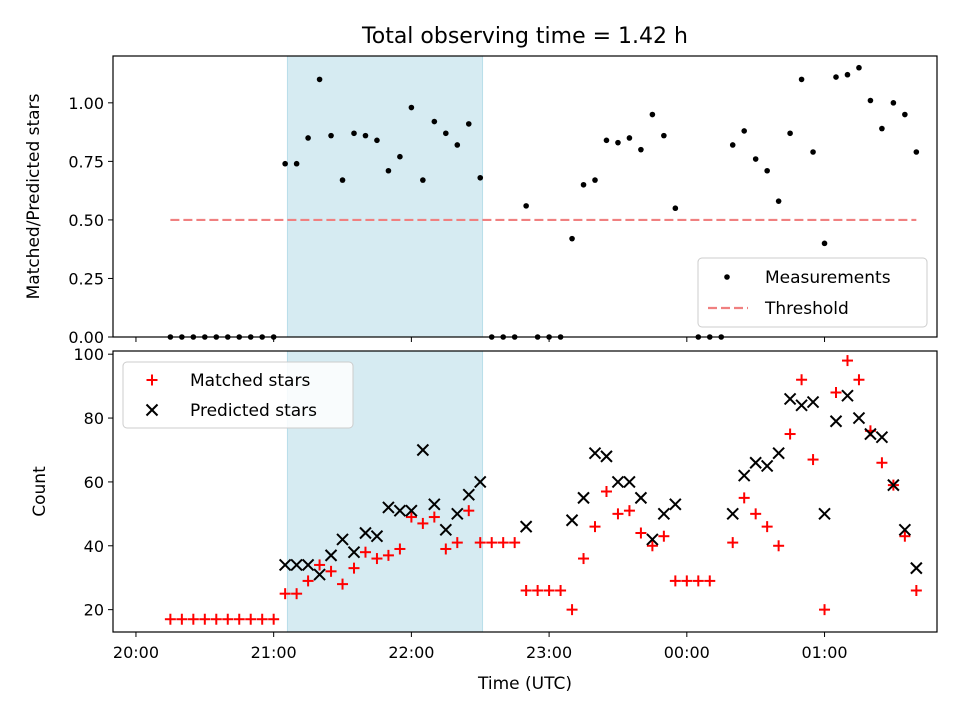  I want to click on x-axis-label: Time (UTC), so click(524, 684).